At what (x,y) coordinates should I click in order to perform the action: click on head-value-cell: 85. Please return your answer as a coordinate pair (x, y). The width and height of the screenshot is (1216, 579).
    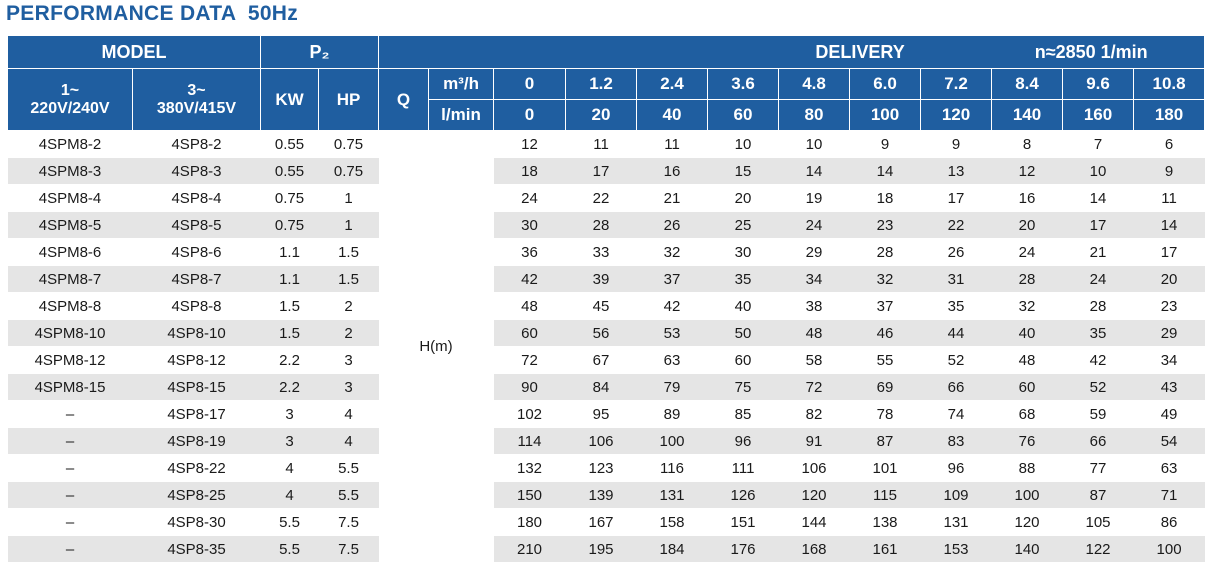
    Looking at the image, I should click on (743, 414).